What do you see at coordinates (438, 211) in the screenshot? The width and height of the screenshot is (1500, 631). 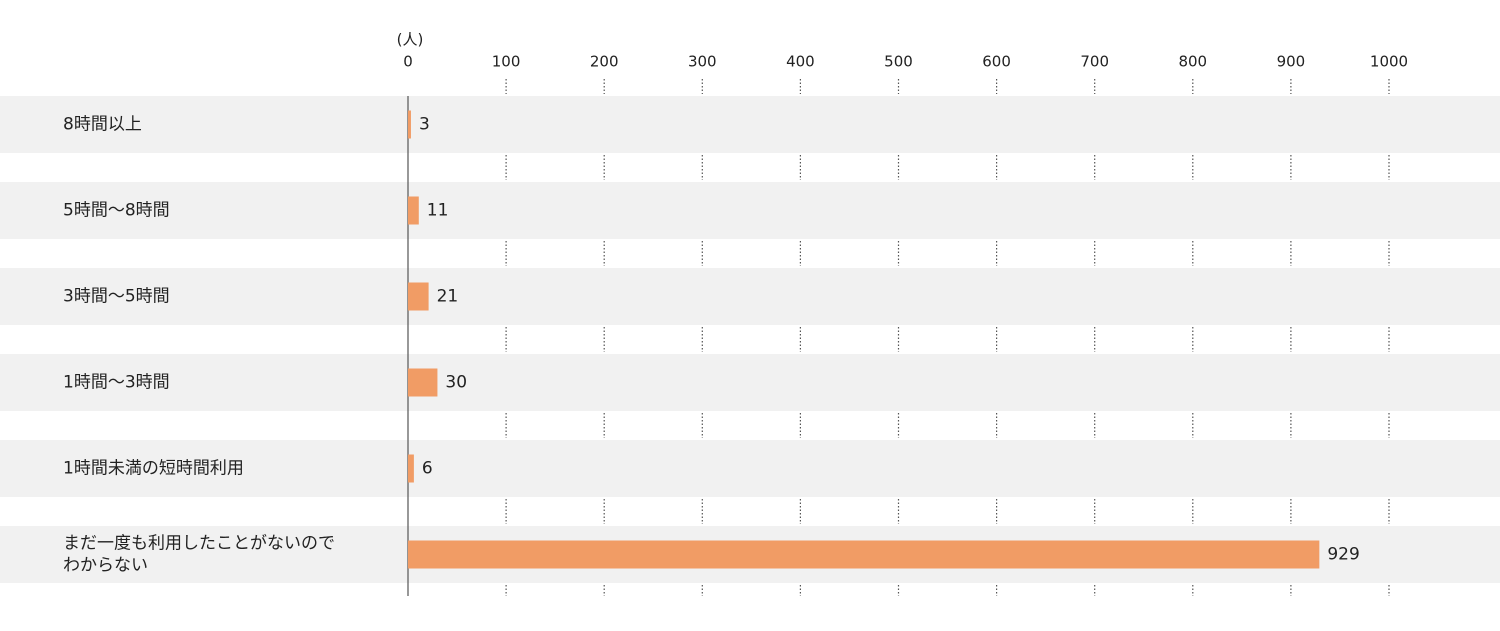 I see `value-label: 11` at bounding box center [438, 211].